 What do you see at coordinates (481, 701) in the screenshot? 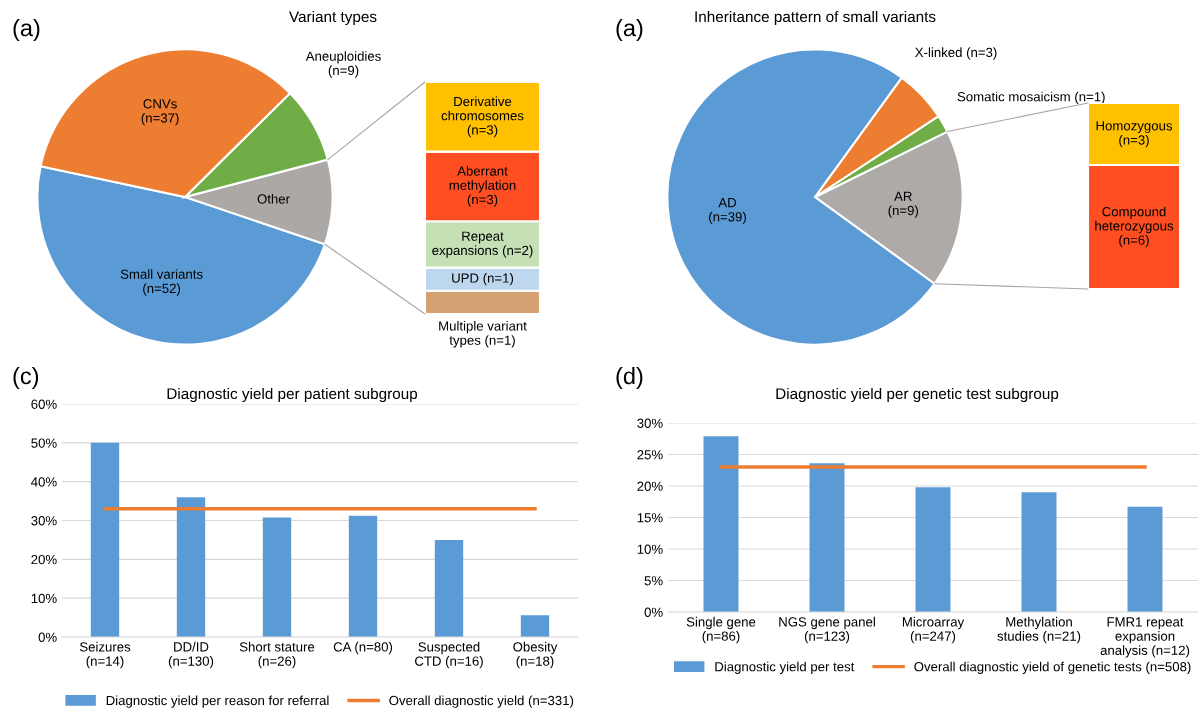
I see `legend-label: Overall diagnostic yield (n=331)` at bounding box center [481, 701].